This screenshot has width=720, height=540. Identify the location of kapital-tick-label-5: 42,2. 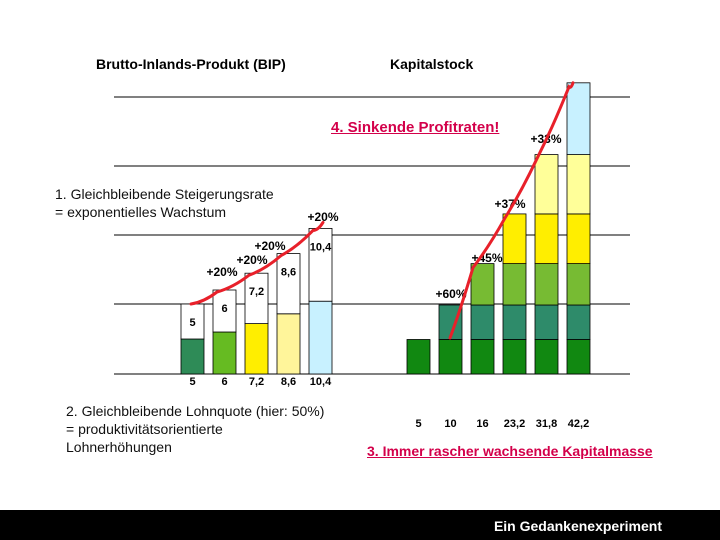
(578, 424).